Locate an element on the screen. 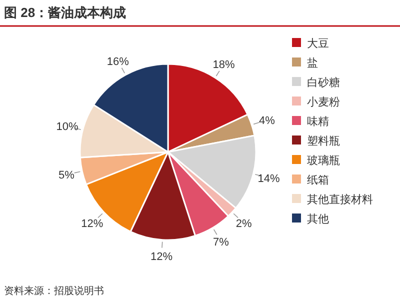 This screenshot has height=306, width=400. data-label: 4% is located at coordinates (267, 120).